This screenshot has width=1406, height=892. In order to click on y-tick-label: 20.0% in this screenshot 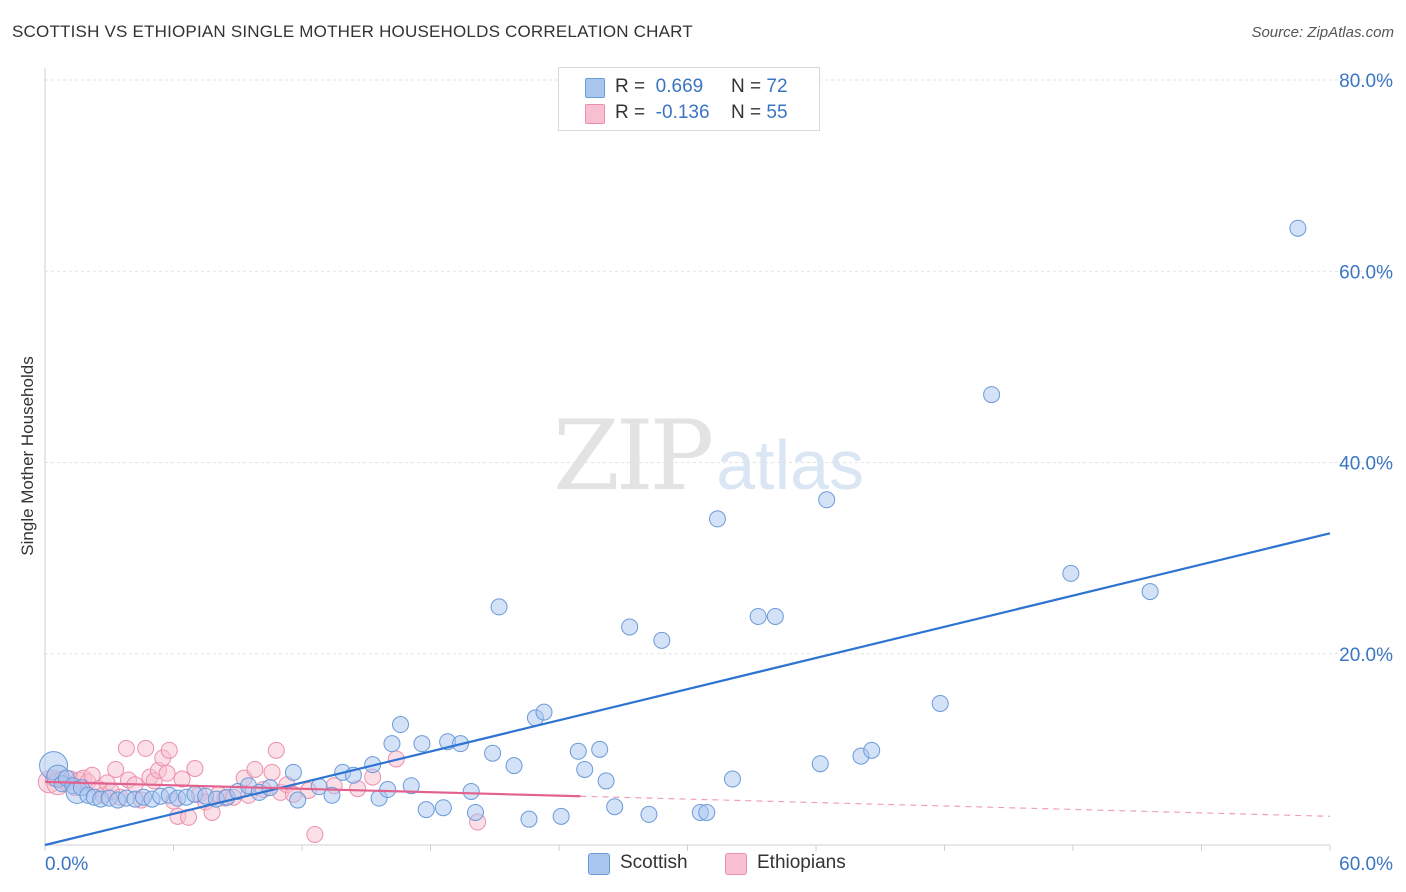, I will do `click(1366, 655)`.